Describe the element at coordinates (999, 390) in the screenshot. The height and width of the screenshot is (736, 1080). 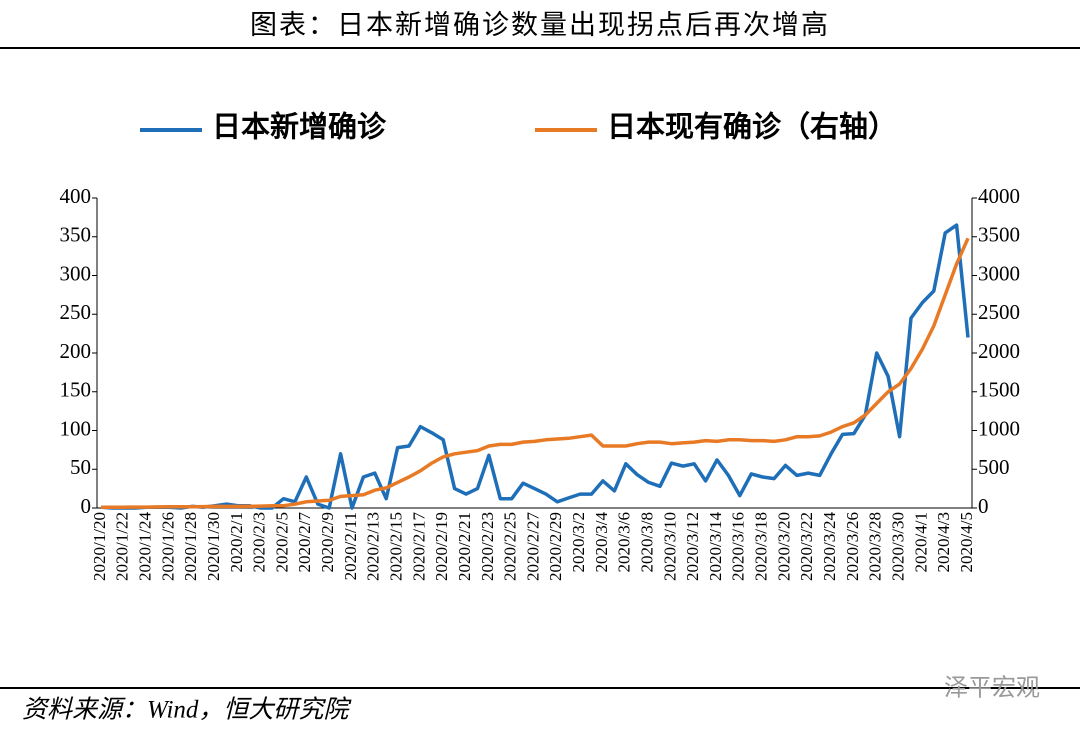
I see `y2-tick-label: 1500` at that location.